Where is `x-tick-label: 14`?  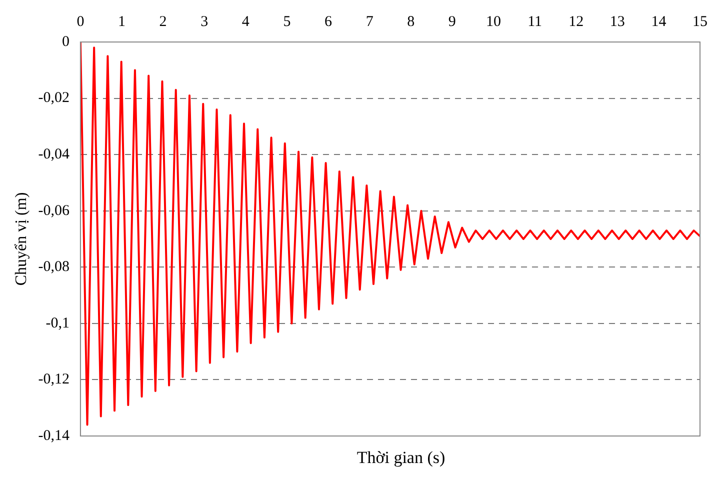
x-tick-label: 14 is located at coordinates (659, 22).